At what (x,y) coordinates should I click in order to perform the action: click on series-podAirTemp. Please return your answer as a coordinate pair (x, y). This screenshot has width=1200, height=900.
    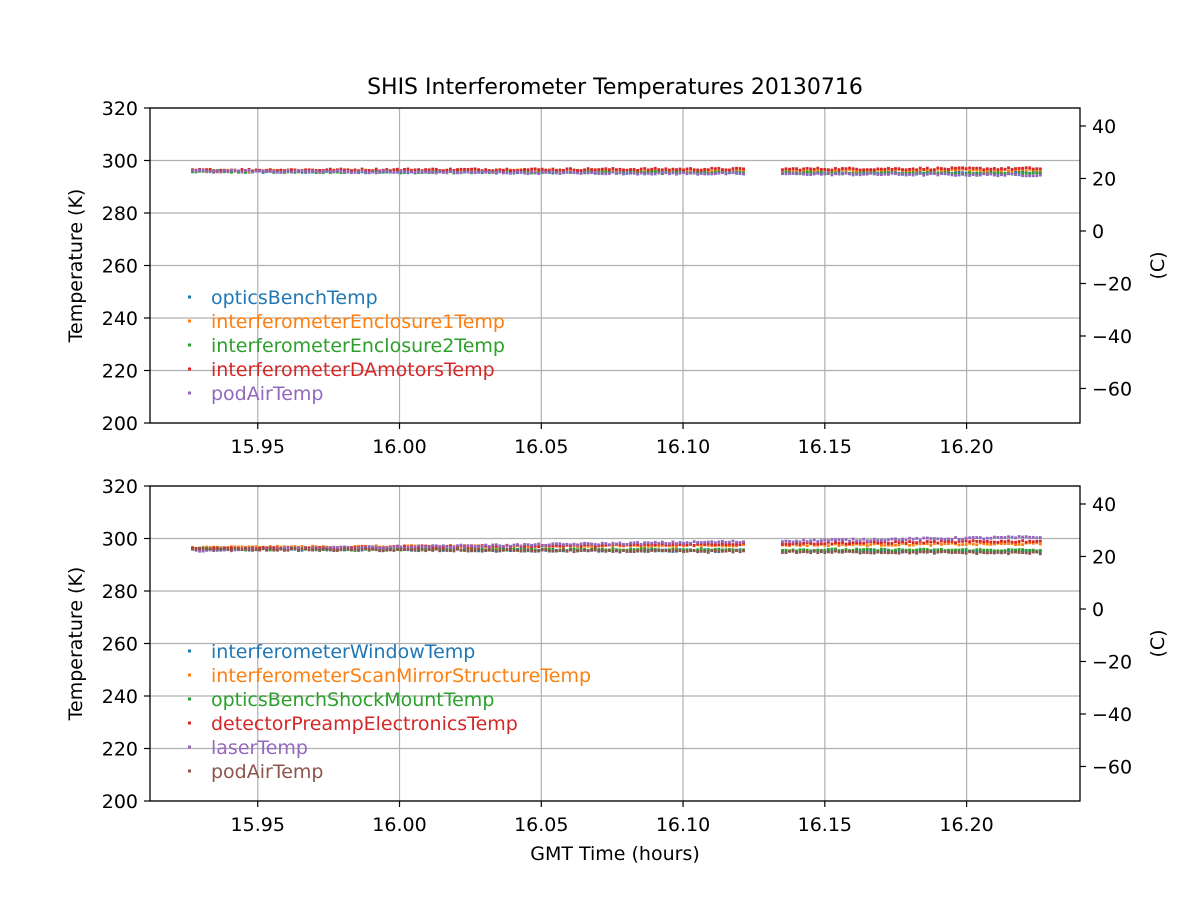
    Looking at the image, I should click on (616, 173).